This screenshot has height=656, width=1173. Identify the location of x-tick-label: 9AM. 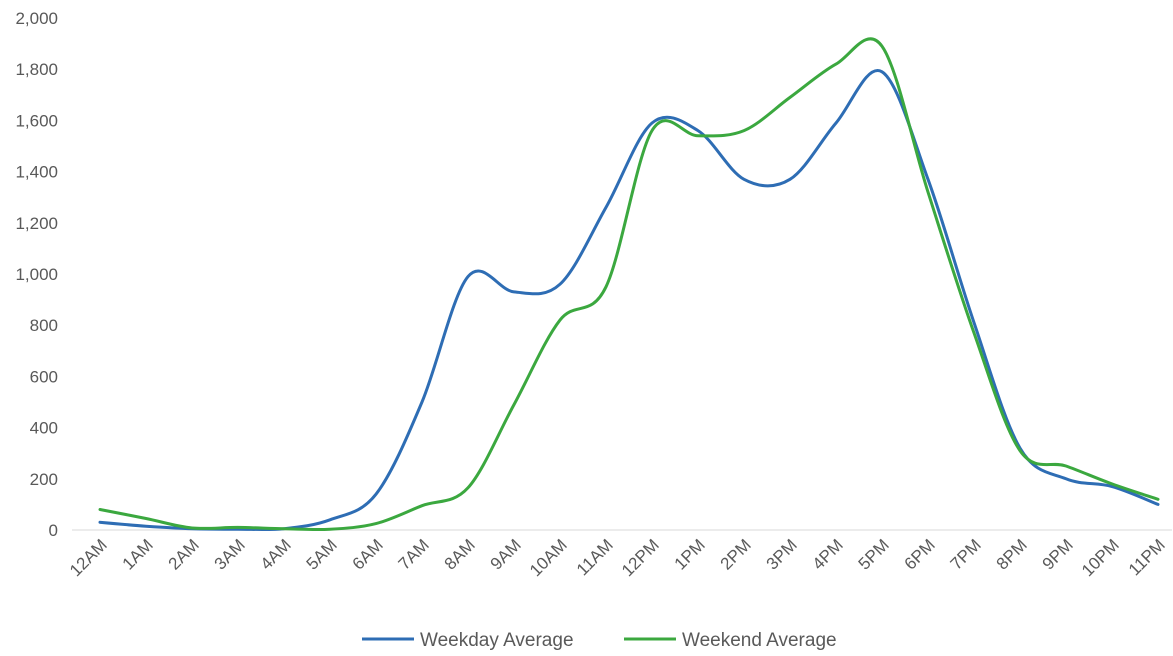
(506, 554).